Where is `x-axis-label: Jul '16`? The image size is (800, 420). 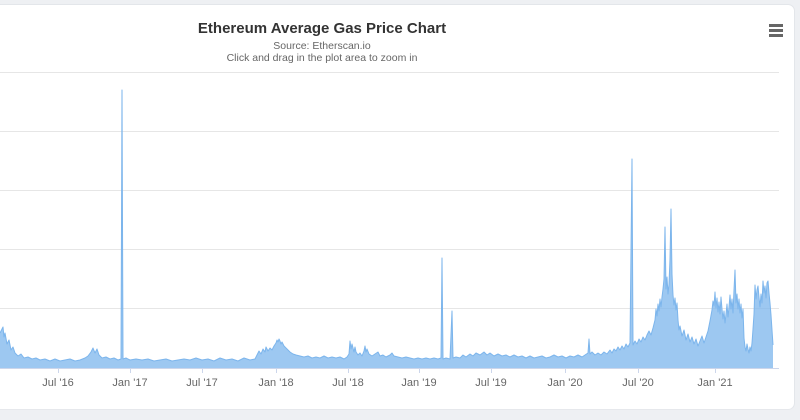
x-axis-label: Jul '16 is located at coordinates (58, 383).